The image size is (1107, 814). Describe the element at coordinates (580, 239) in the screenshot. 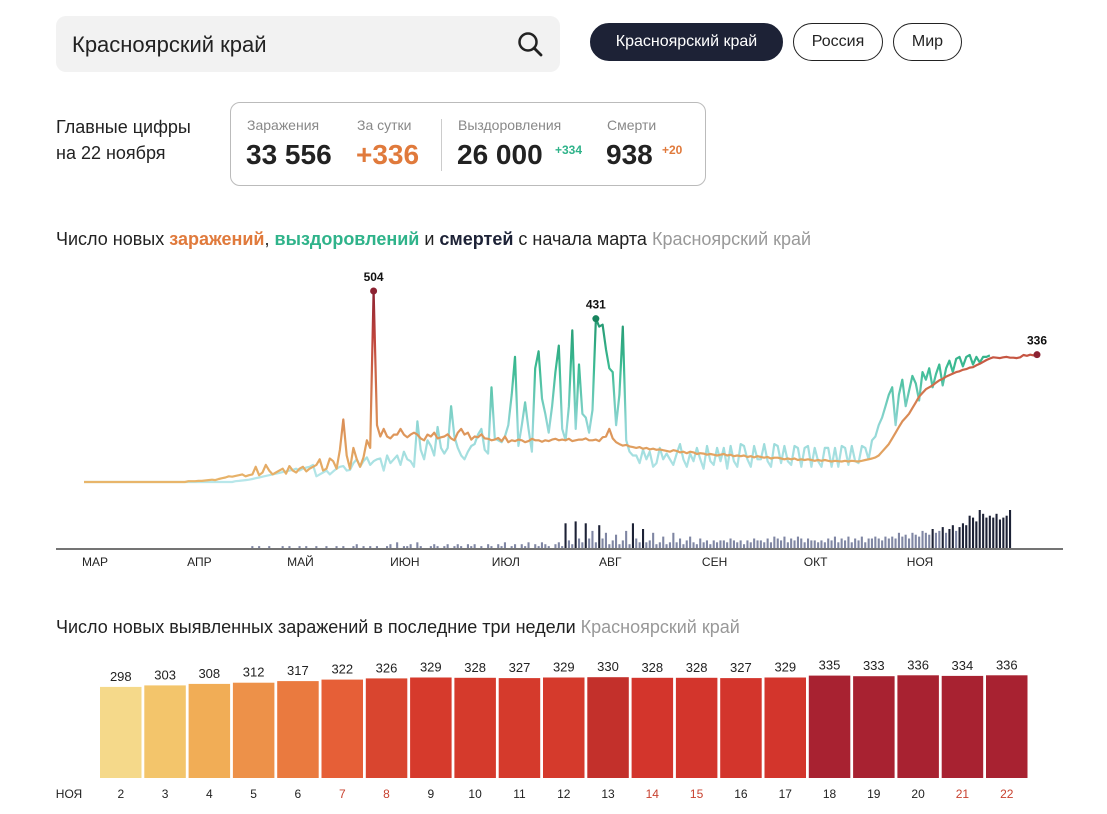

I see `title-part-7: с начала марта` at that location.